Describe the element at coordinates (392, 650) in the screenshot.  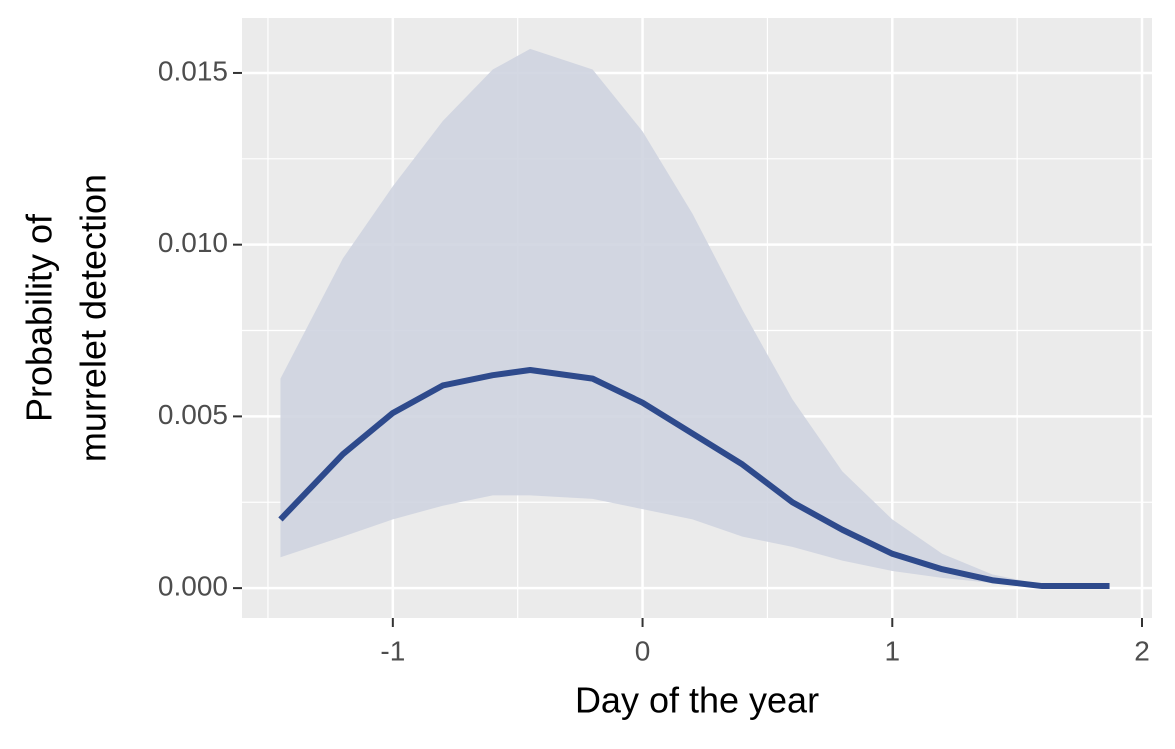
I see `x-tick-label: -1` at that location.